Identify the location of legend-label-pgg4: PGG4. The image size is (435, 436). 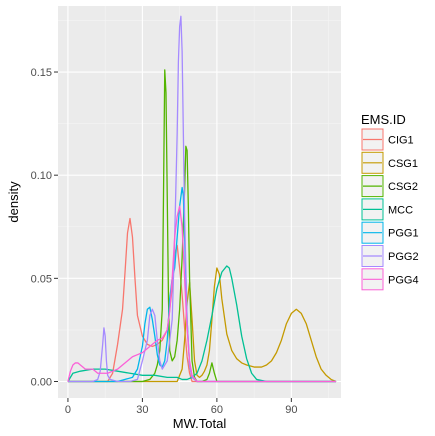
(403, 280).